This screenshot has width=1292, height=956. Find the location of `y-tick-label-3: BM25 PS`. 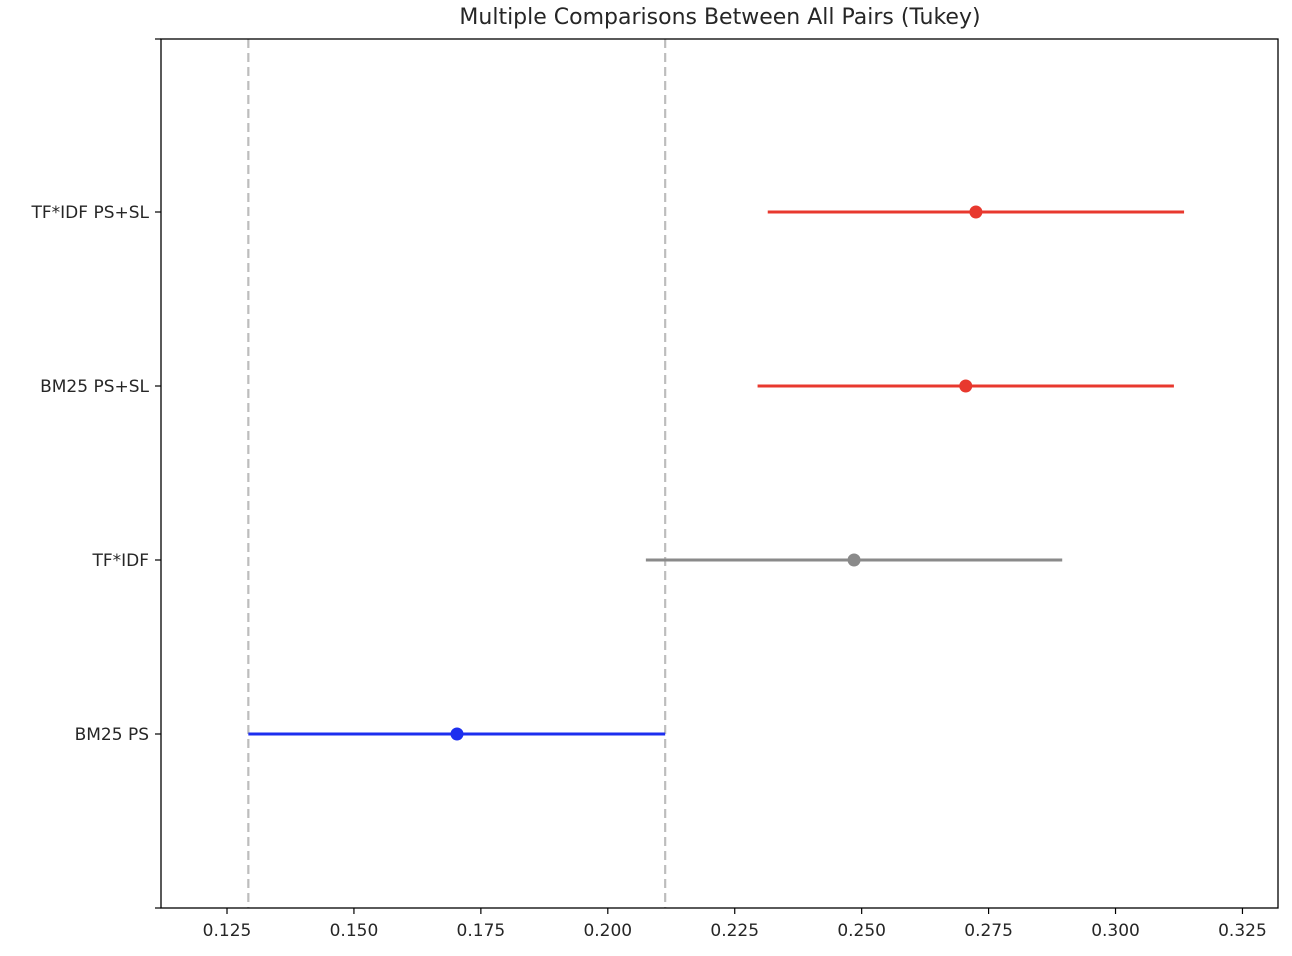

y-tick-label-3: BM25 PS is located at coordinates (112, 735).